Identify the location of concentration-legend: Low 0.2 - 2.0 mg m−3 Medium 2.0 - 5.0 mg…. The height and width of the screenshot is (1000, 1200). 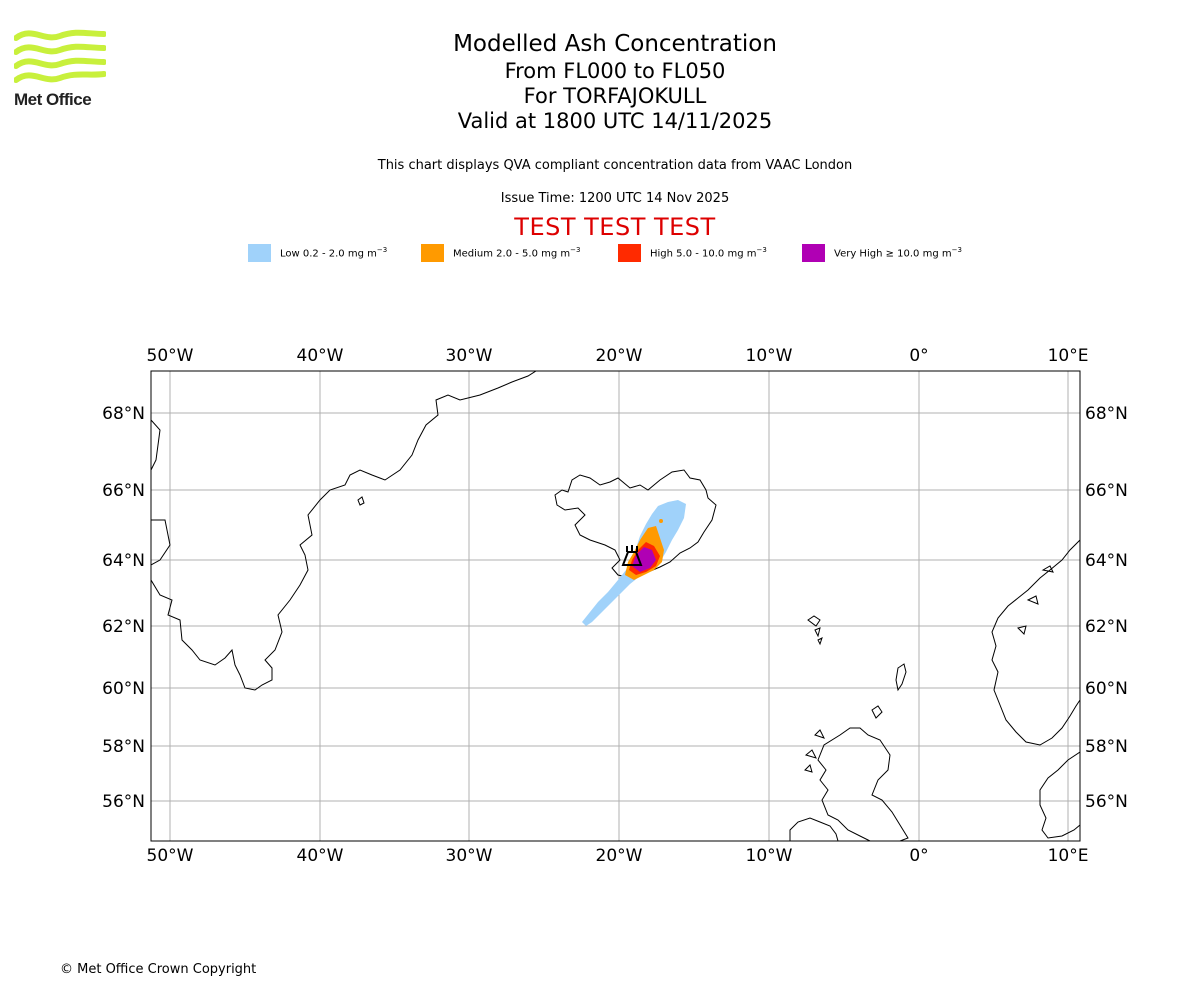
(600, 254).